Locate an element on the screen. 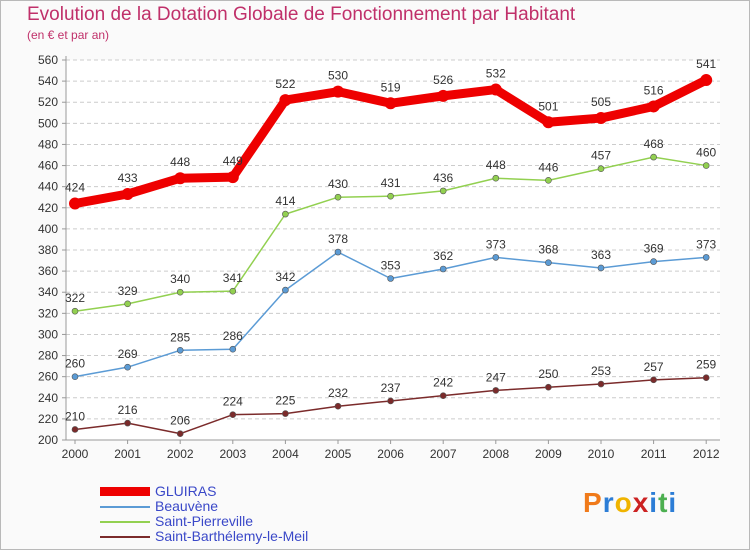 This screenshot has height=550, width=750. legend-label: GLUIRAS is located at coordinates (186, 491).